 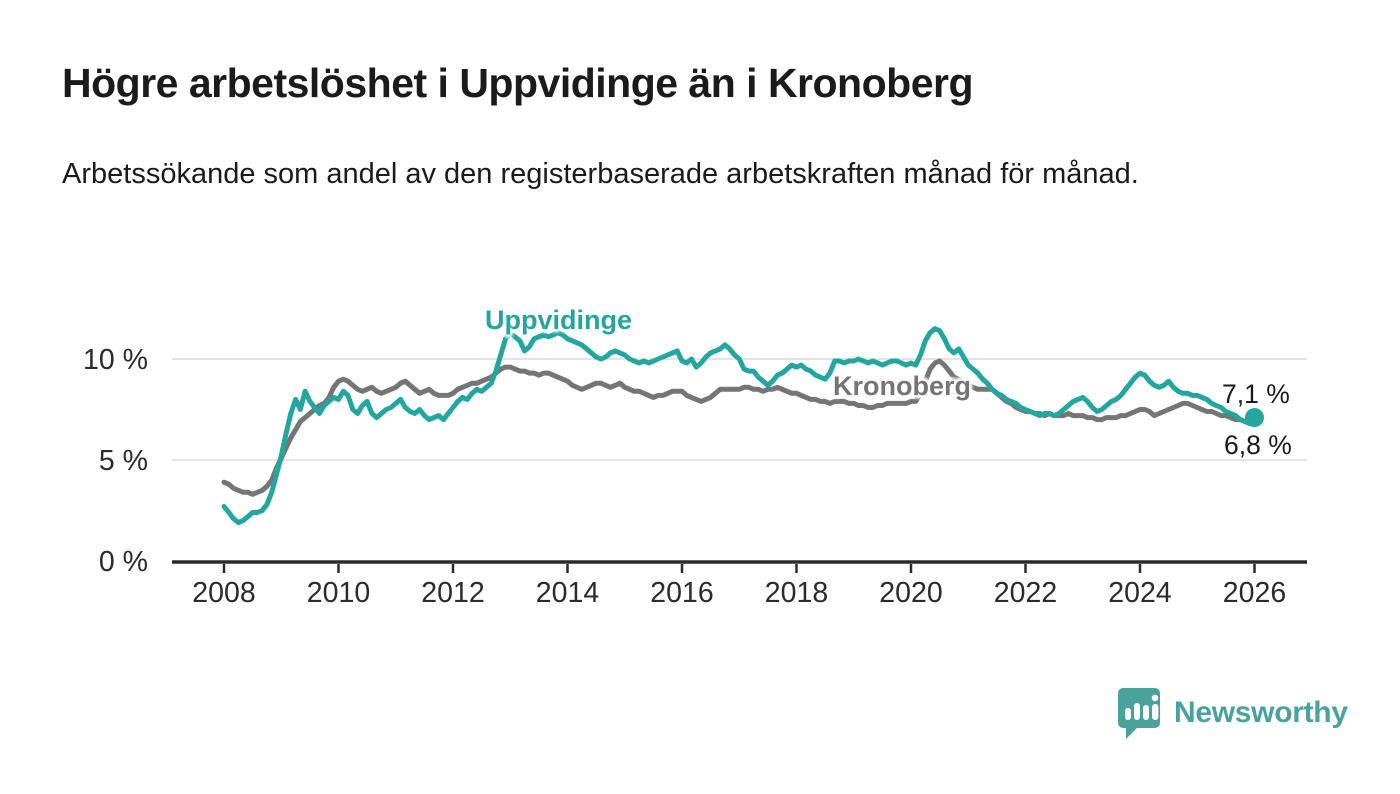 What do you see at coordinates (681, 593) in the screenshot?
I see `x-axis-tick-label: 2016` at bounding box center [681, 593].